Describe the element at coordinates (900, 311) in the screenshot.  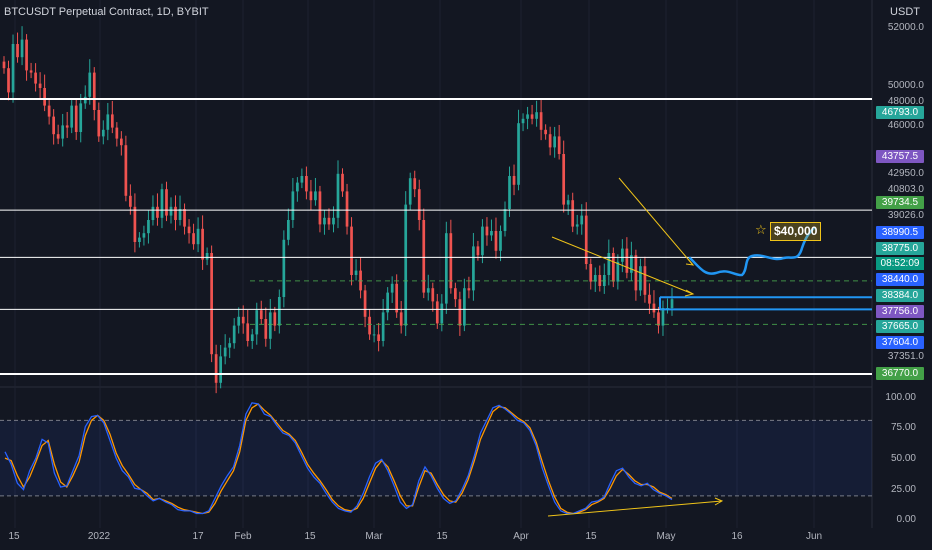
I see `price-level-tag: 37756.0` at that location.